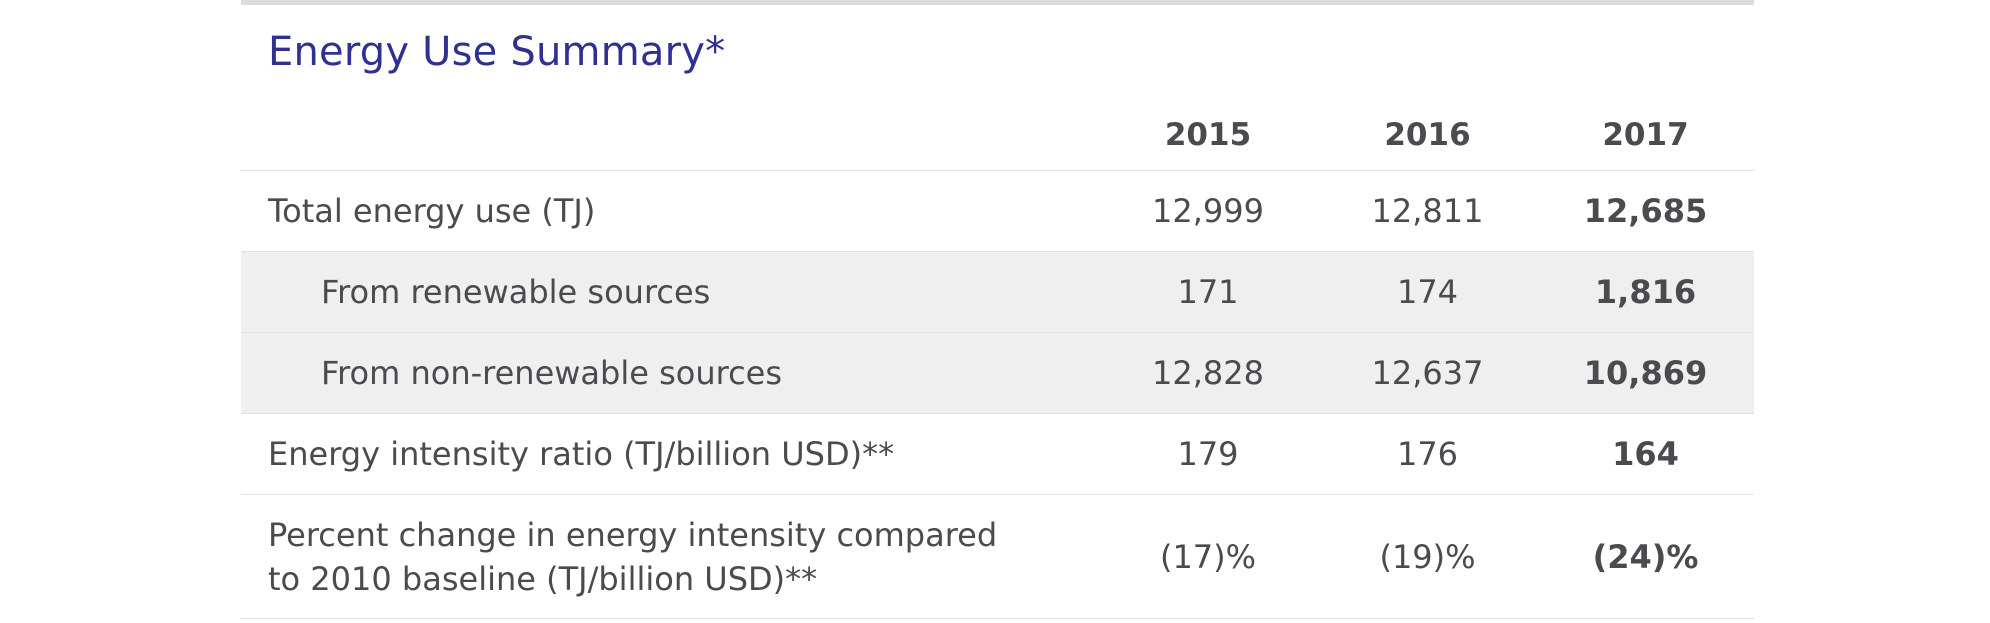  Describe the element at coordinates (1208, 454) in the screenshot. I see `cell-2015: 179` at that location.